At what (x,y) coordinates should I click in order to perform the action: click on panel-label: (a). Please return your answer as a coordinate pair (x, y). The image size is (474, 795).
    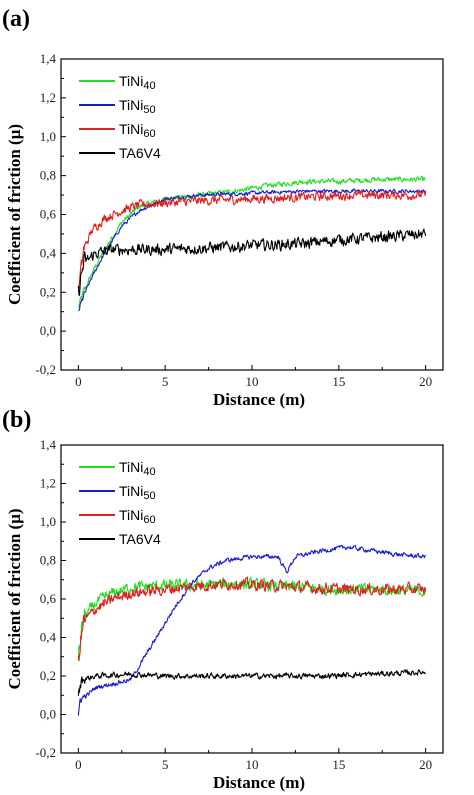
    Looking at the image, I should click on (16, 19).